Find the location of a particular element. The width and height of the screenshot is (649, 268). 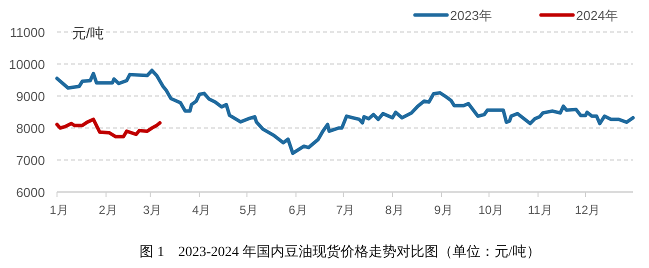

y-tick-label: 9000 is located at coordinates (30, 96).